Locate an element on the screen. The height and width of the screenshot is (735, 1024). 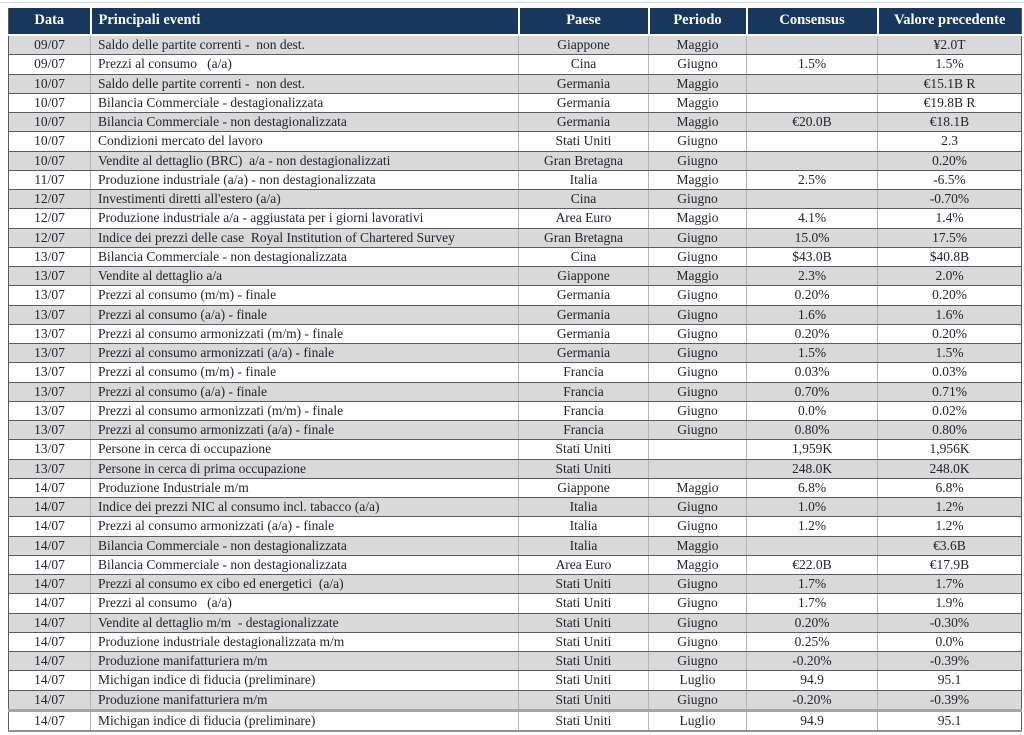
event-previous-cell: 1.7% is located at coordinates (949, 584).